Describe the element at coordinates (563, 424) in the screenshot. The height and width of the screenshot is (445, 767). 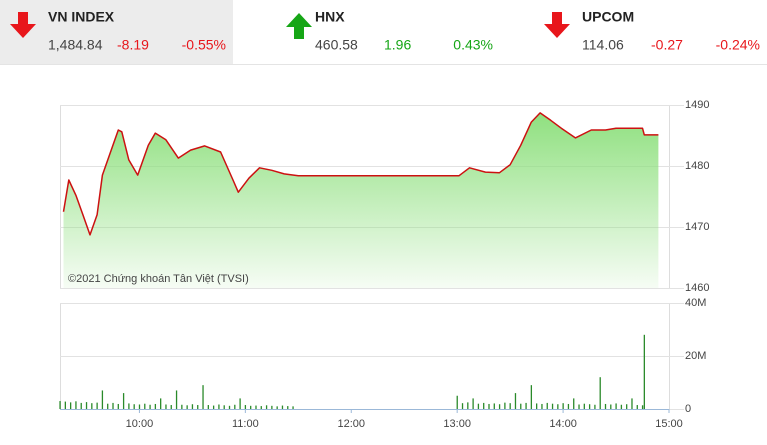
I see `x-tick-label: 14:00` at that location.